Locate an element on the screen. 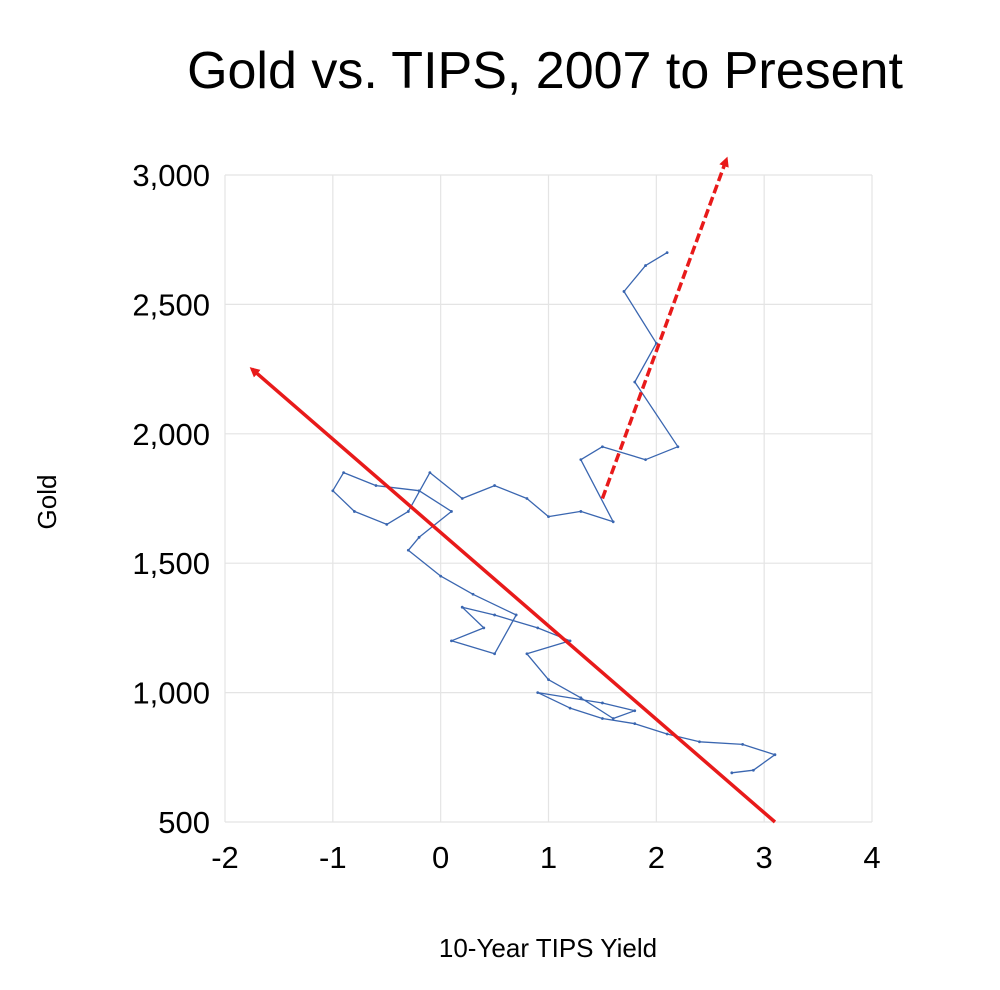 The image size is (1000, 990). y-tick-label: 2,000 is located at coordinates (171, 434).